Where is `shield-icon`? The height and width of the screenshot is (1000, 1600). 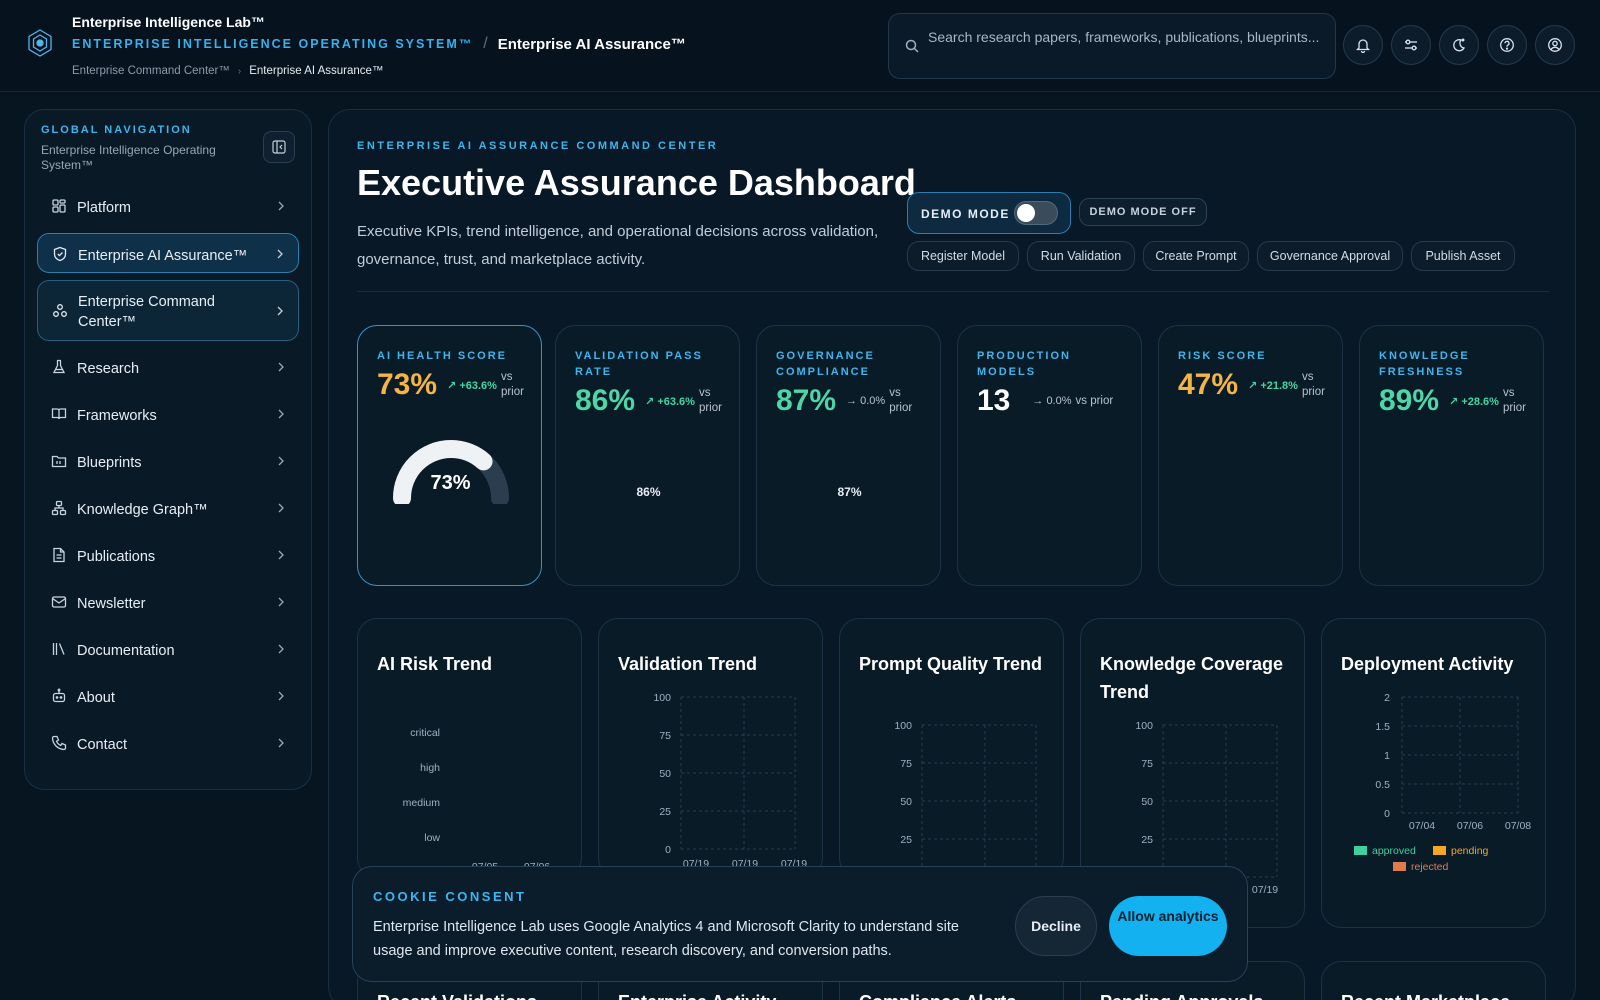 shield-icon is located at coordinates (60, 254).